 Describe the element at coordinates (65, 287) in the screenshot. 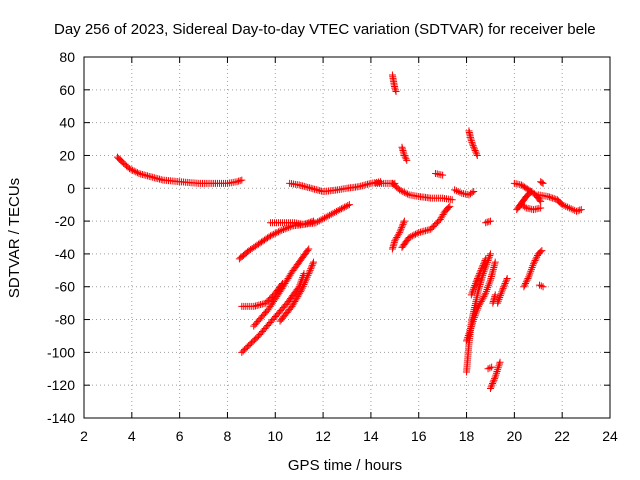

I see `y-tick-label: -60` at that location.